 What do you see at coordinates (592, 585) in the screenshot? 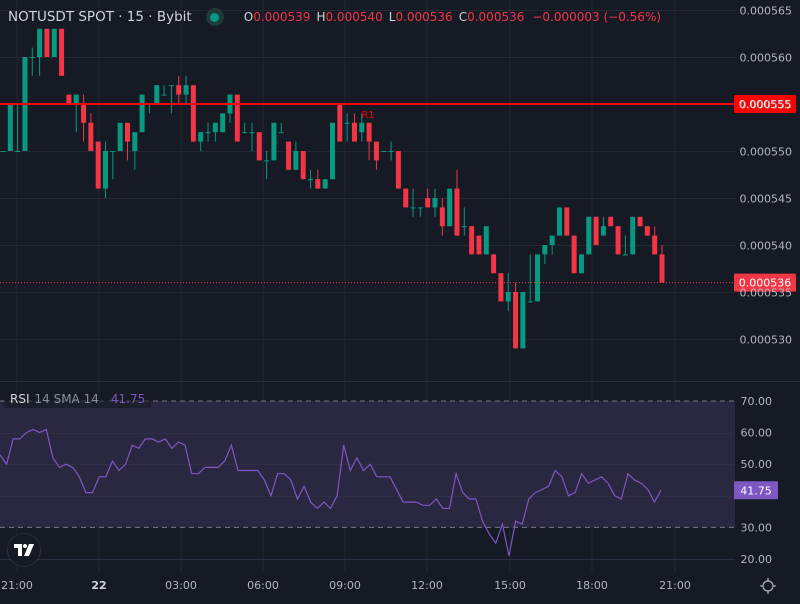
I see `svg-text: 18:00` at bounding box center [592, 585].